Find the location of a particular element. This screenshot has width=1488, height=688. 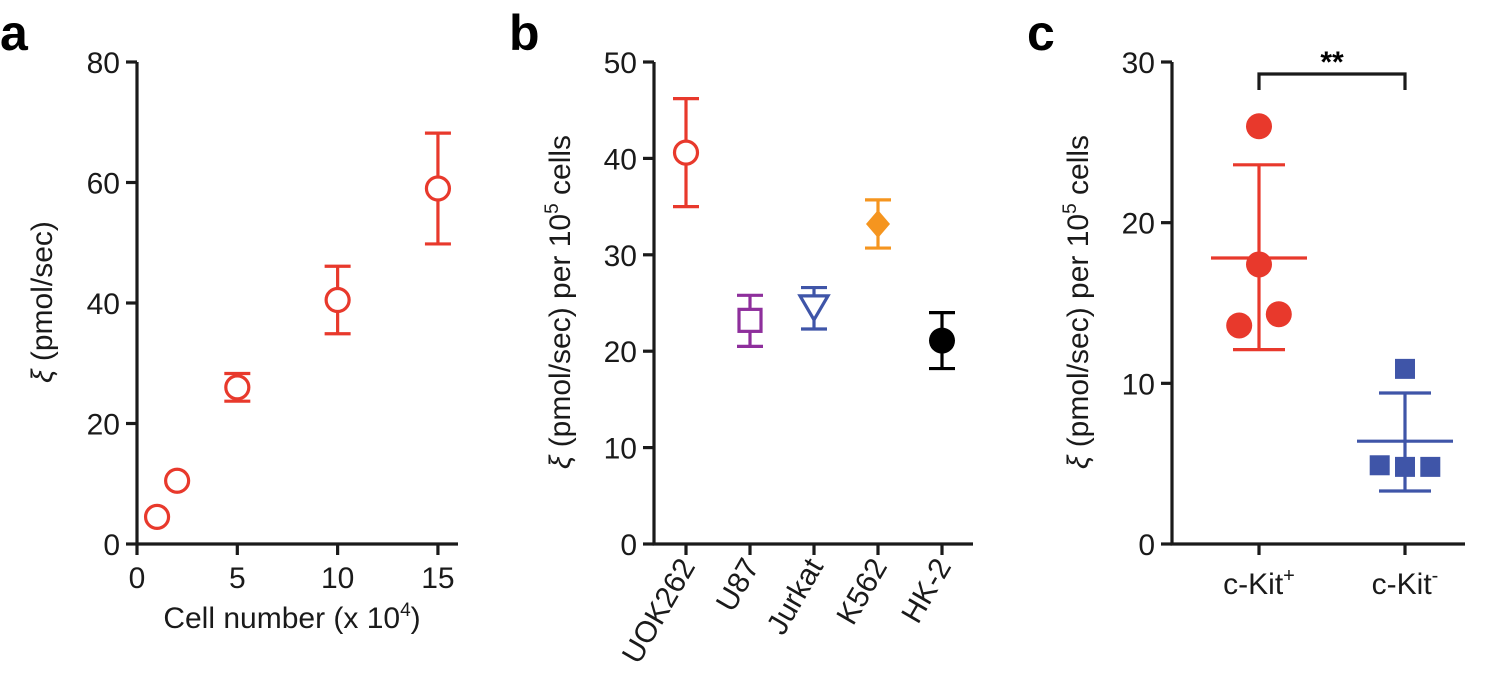

panel-b-y-tick-label-4: 40 is located at coordinates (620, 159).